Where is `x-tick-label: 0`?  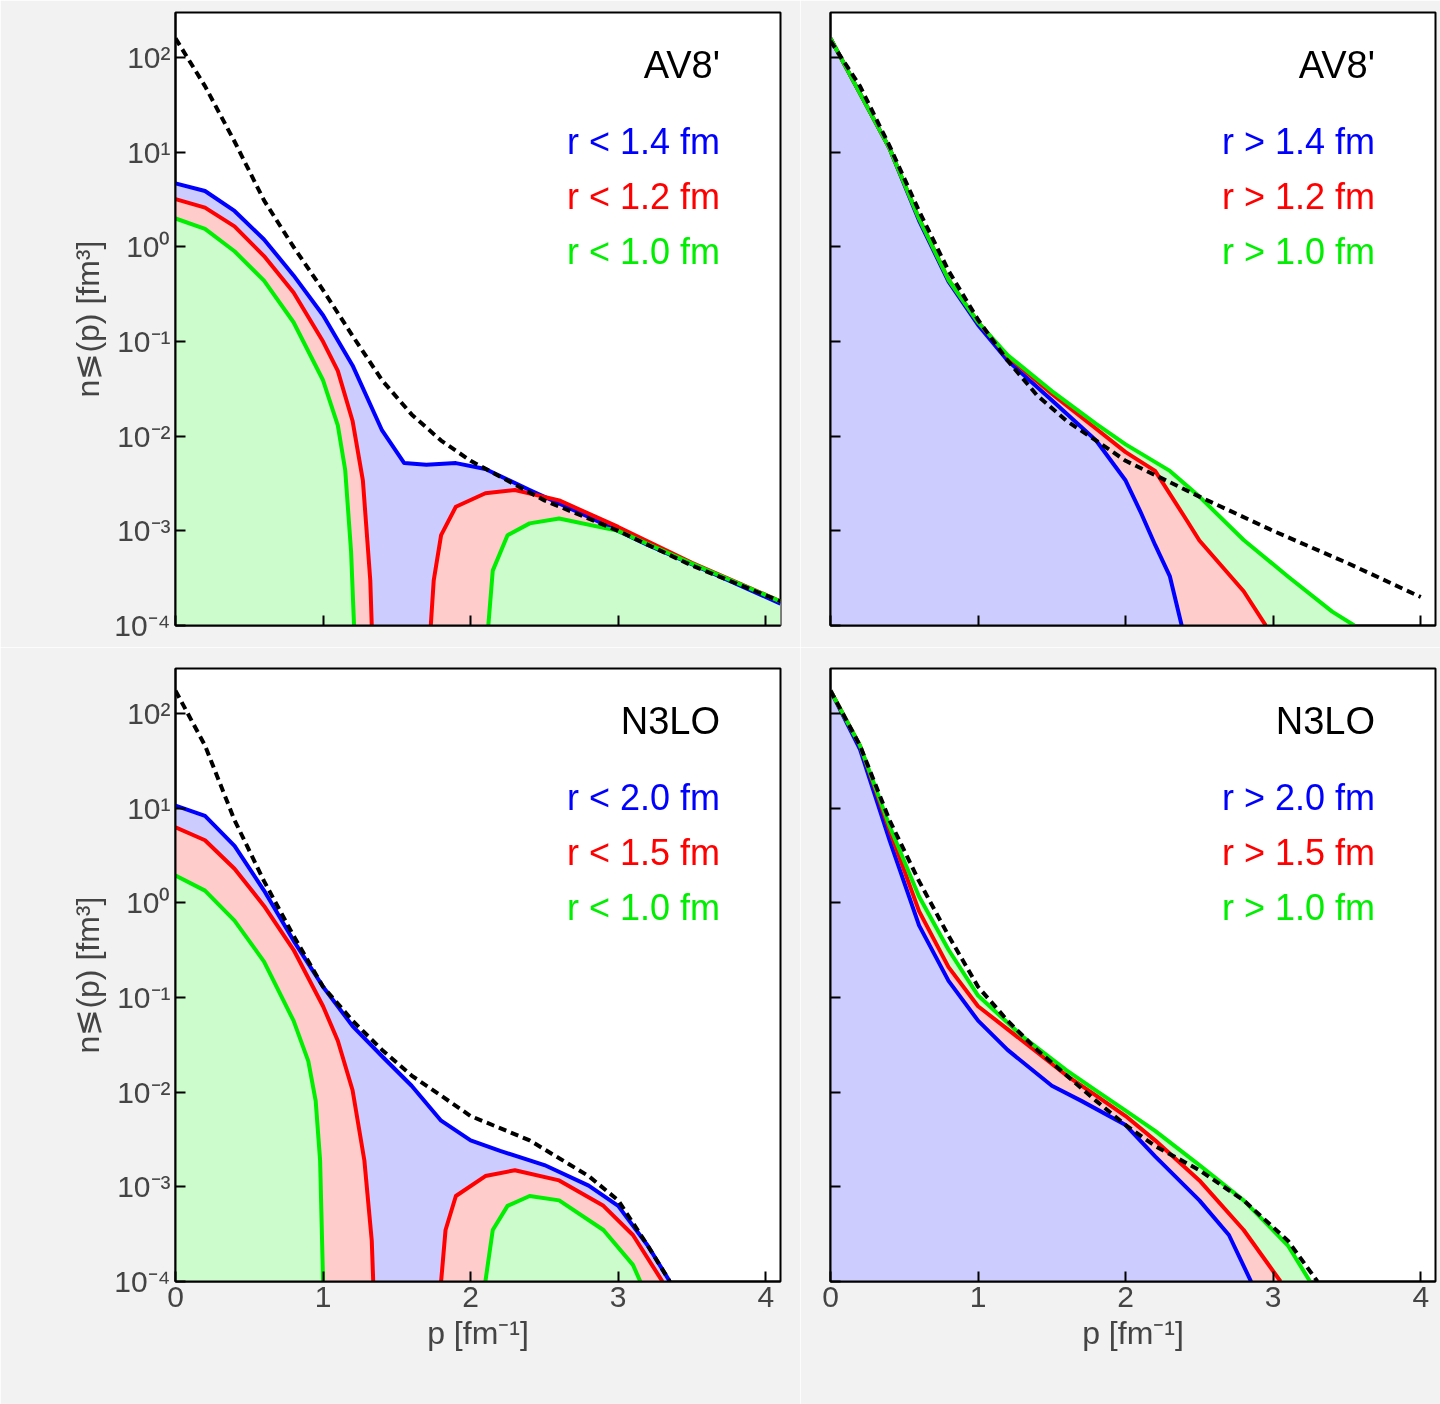 x-tick-label: 0 is located at coordinates (830, 1296).